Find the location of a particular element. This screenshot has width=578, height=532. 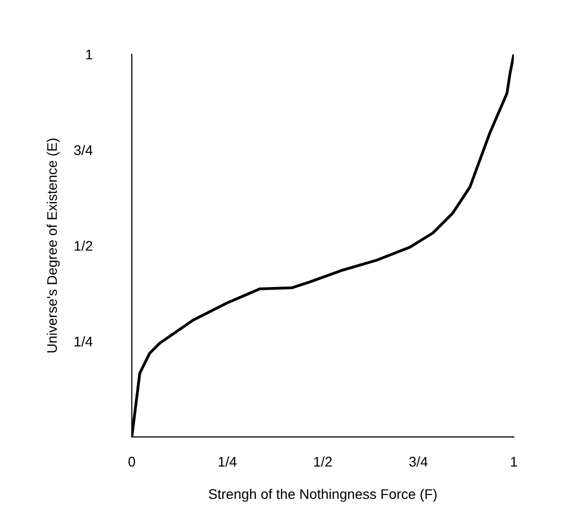

y-axis-title: Universe's Degree of Existence (E) is located at coordinates (53, 245).